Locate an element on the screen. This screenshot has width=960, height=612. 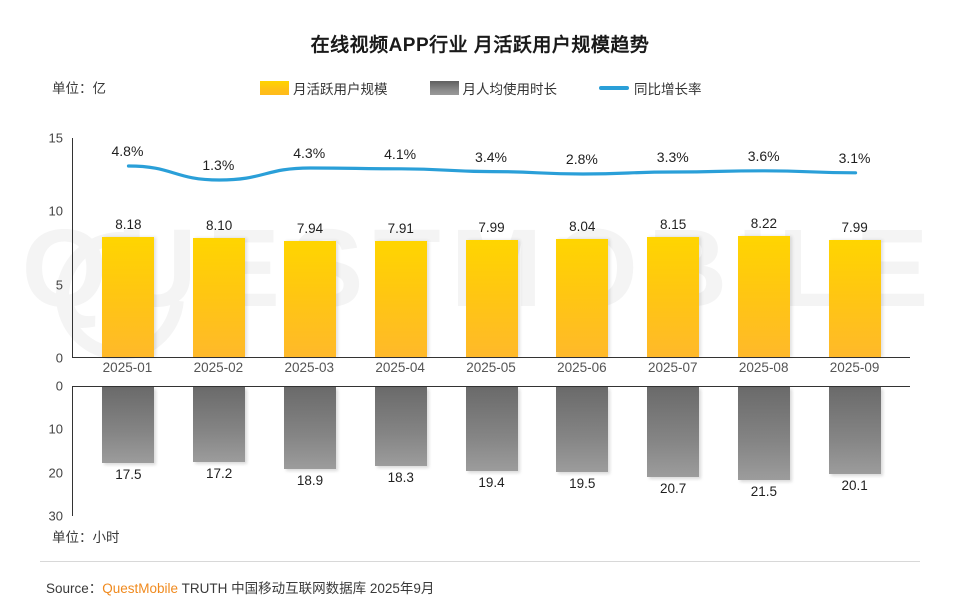
bar-value-label-duration: 20.7 is located at coordinates (673, 488).